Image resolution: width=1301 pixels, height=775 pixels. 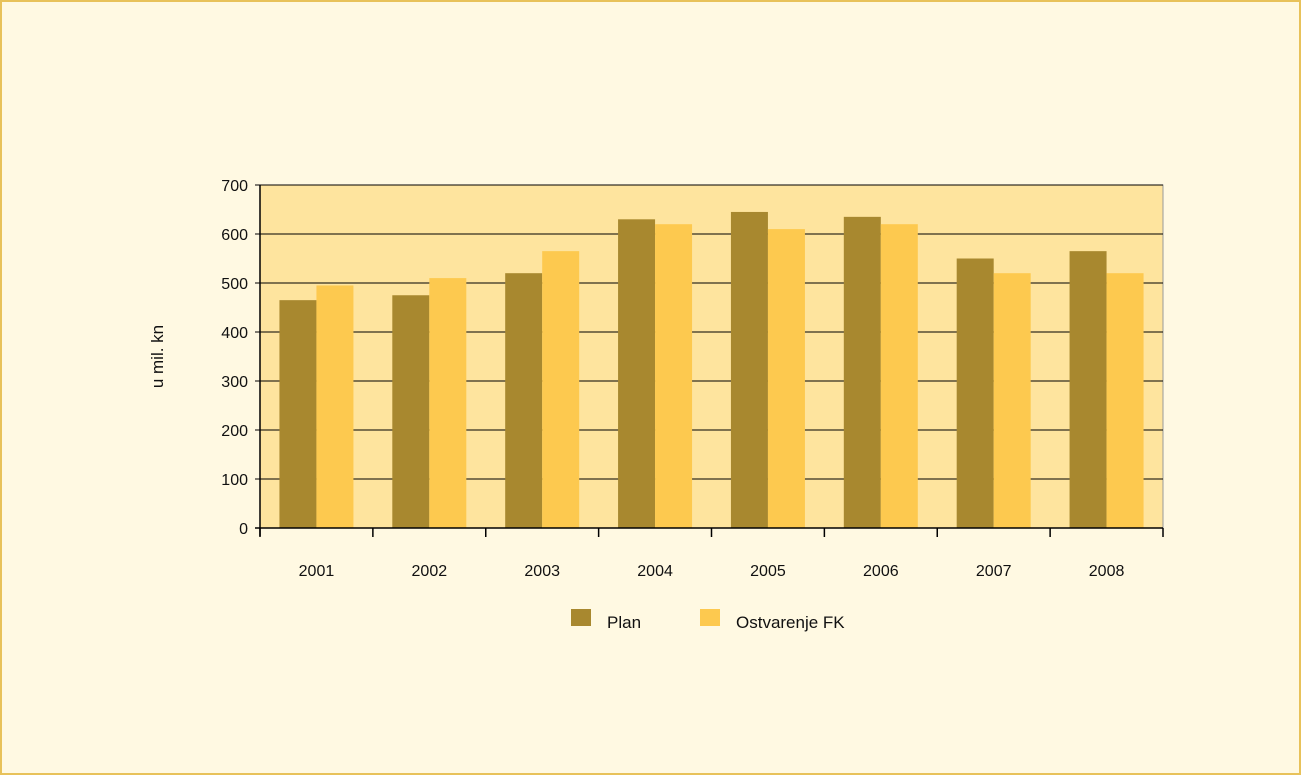 I want to click on x-tick-label-2002: 2002, so click(x=430, y=571).